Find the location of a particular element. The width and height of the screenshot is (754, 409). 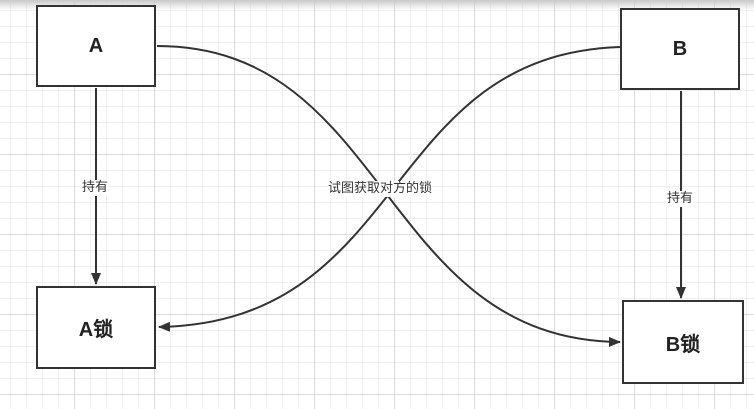

node-b-lock: B锁 is located at coordinates (683, 342).